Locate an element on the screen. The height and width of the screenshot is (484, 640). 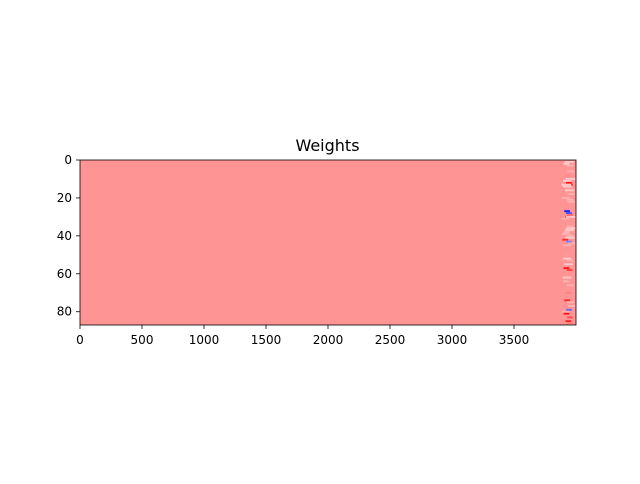
y-tick-label: 60 is located at coordinates (64, 274).